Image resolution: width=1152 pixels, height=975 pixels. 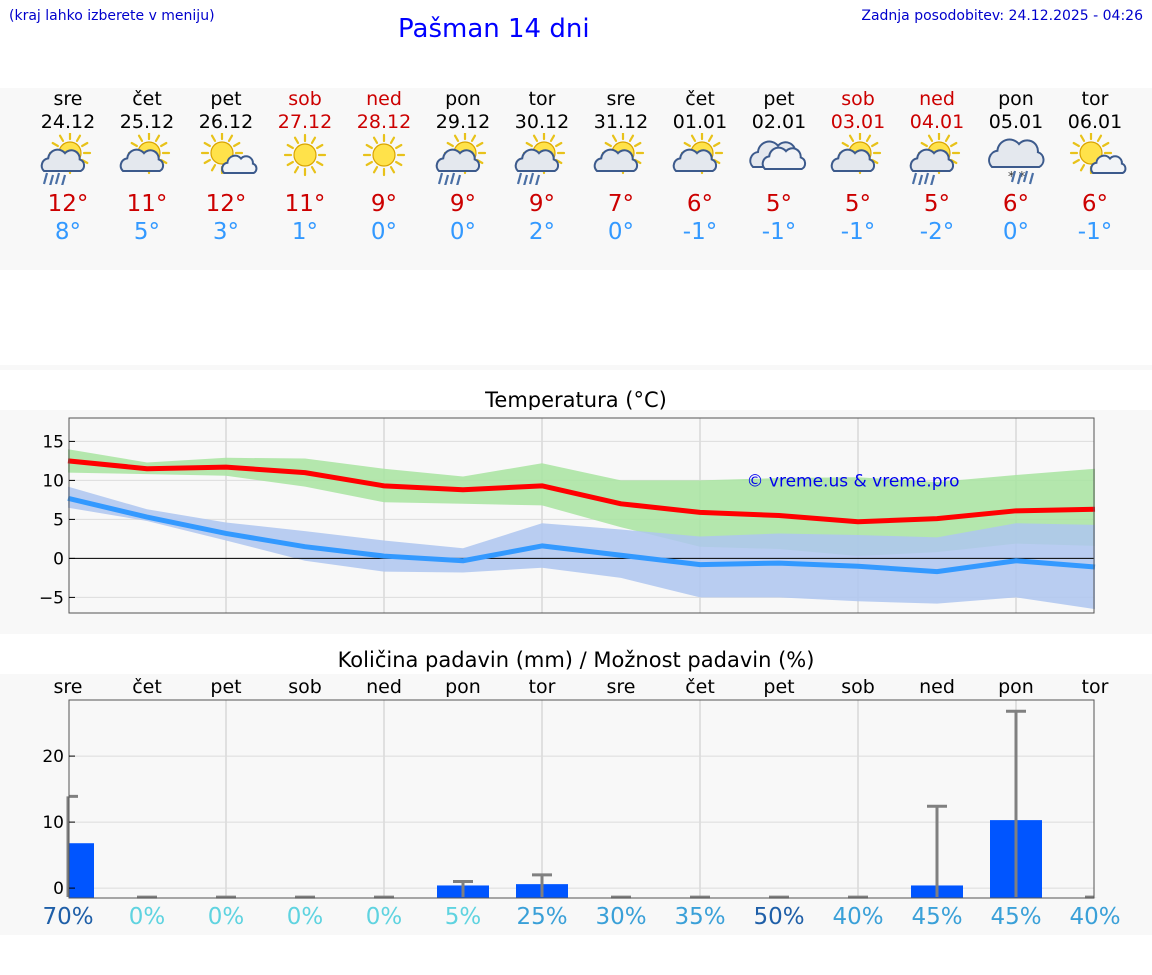 I want to click on min-temperature: 2°, so click(x=542, y=232).